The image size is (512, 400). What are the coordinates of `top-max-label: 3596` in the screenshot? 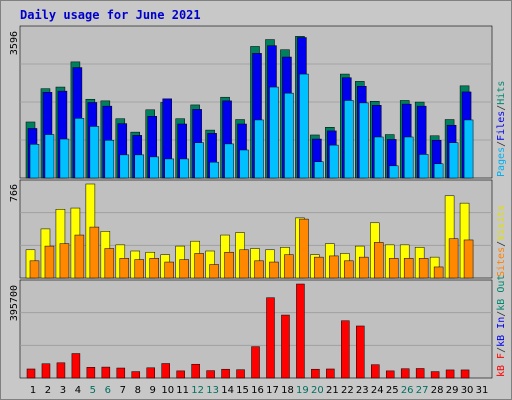 It's located at (14, 43).